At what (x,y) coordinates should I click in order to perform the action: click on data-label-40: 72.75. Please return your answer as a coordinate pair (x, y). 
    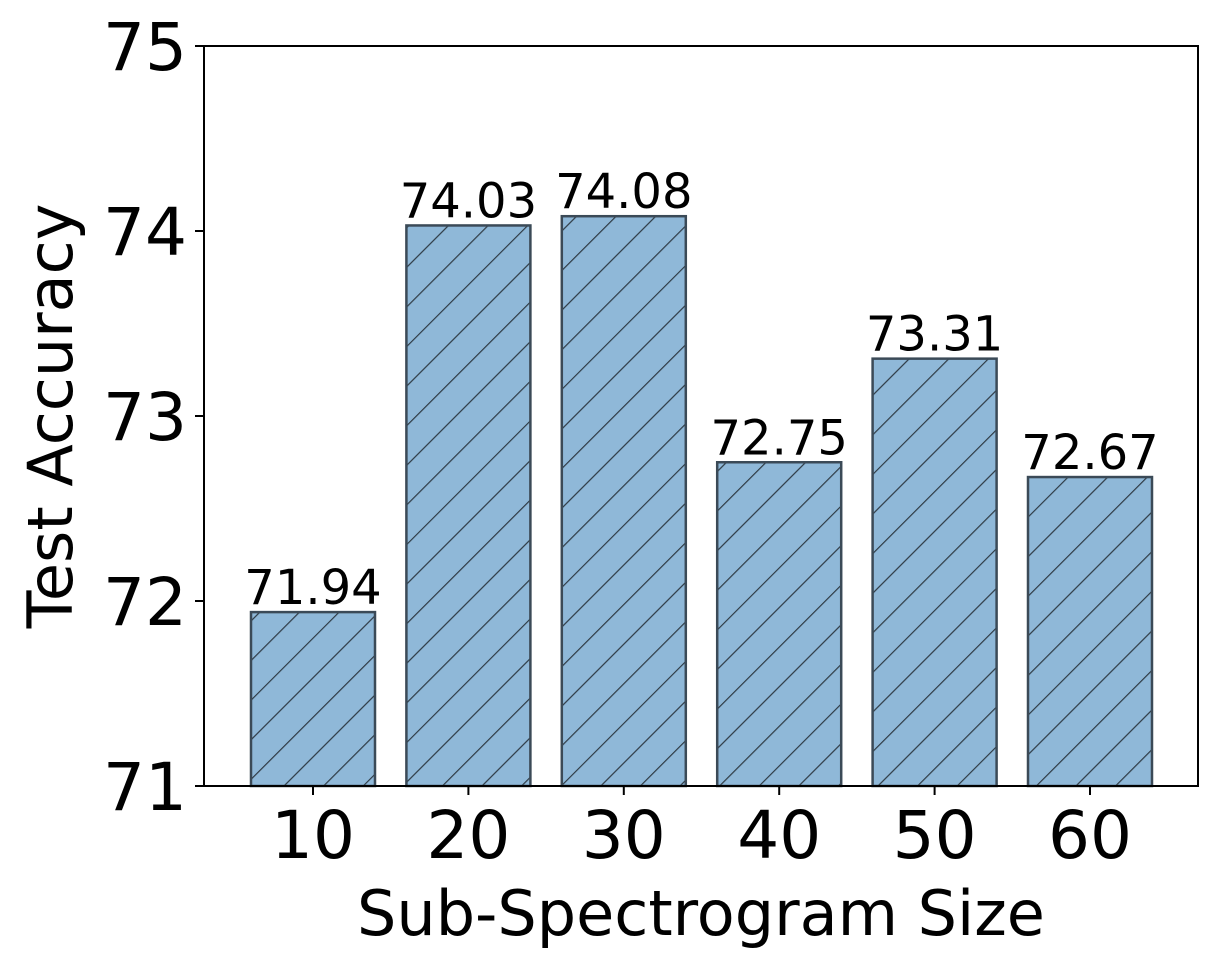
    Looking at the image, I should click on (778, 438).